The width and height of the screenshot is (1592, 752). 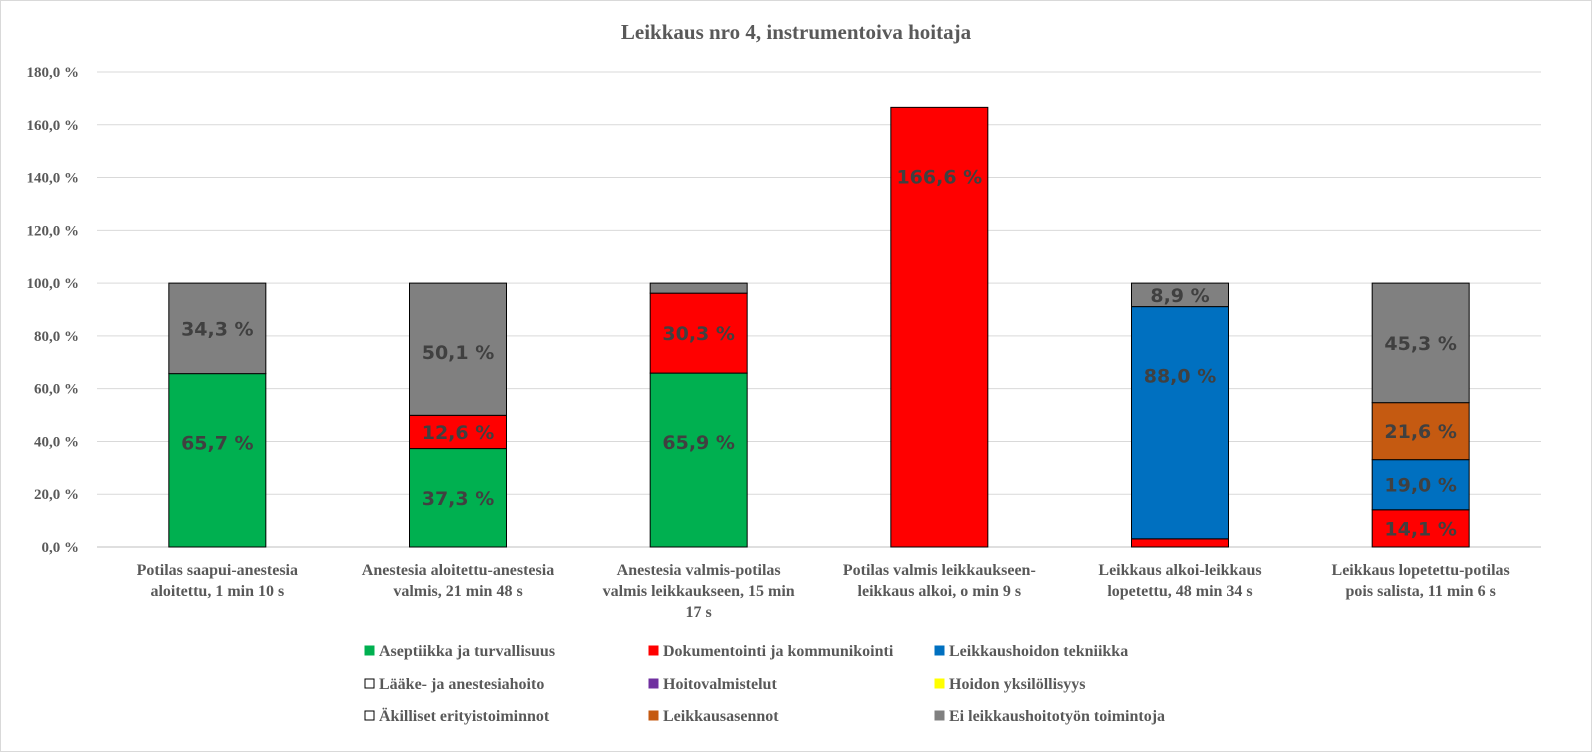 I want to click on legend-label: Hoidon yksilöllisyys, so click(x=1017, y=684).